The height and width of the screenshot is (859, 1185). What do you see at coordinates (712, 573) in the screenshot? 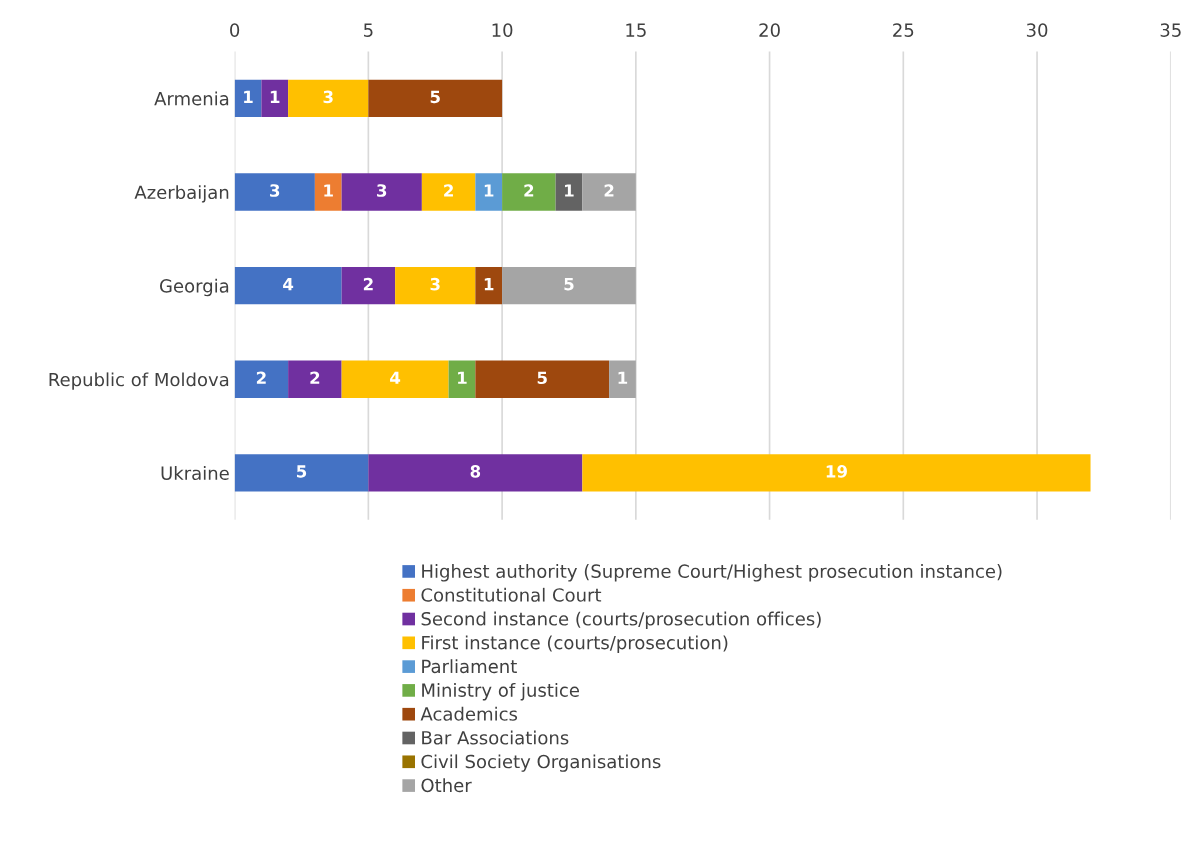
I see `legend-label: Highest authority (Supreme Court/Highest prosecution instance)` at bounding box center [712, 573].